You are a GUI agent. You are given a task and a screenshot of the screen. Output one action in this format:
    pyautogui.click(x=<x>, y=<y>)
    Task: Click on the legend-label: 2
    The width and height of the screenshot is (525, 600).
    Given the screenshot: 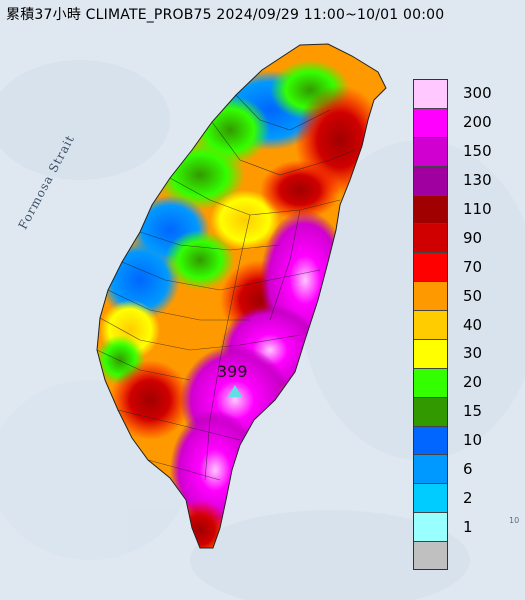 What is the action you would take?
    pyautogui.click(x=468, y=497)
    